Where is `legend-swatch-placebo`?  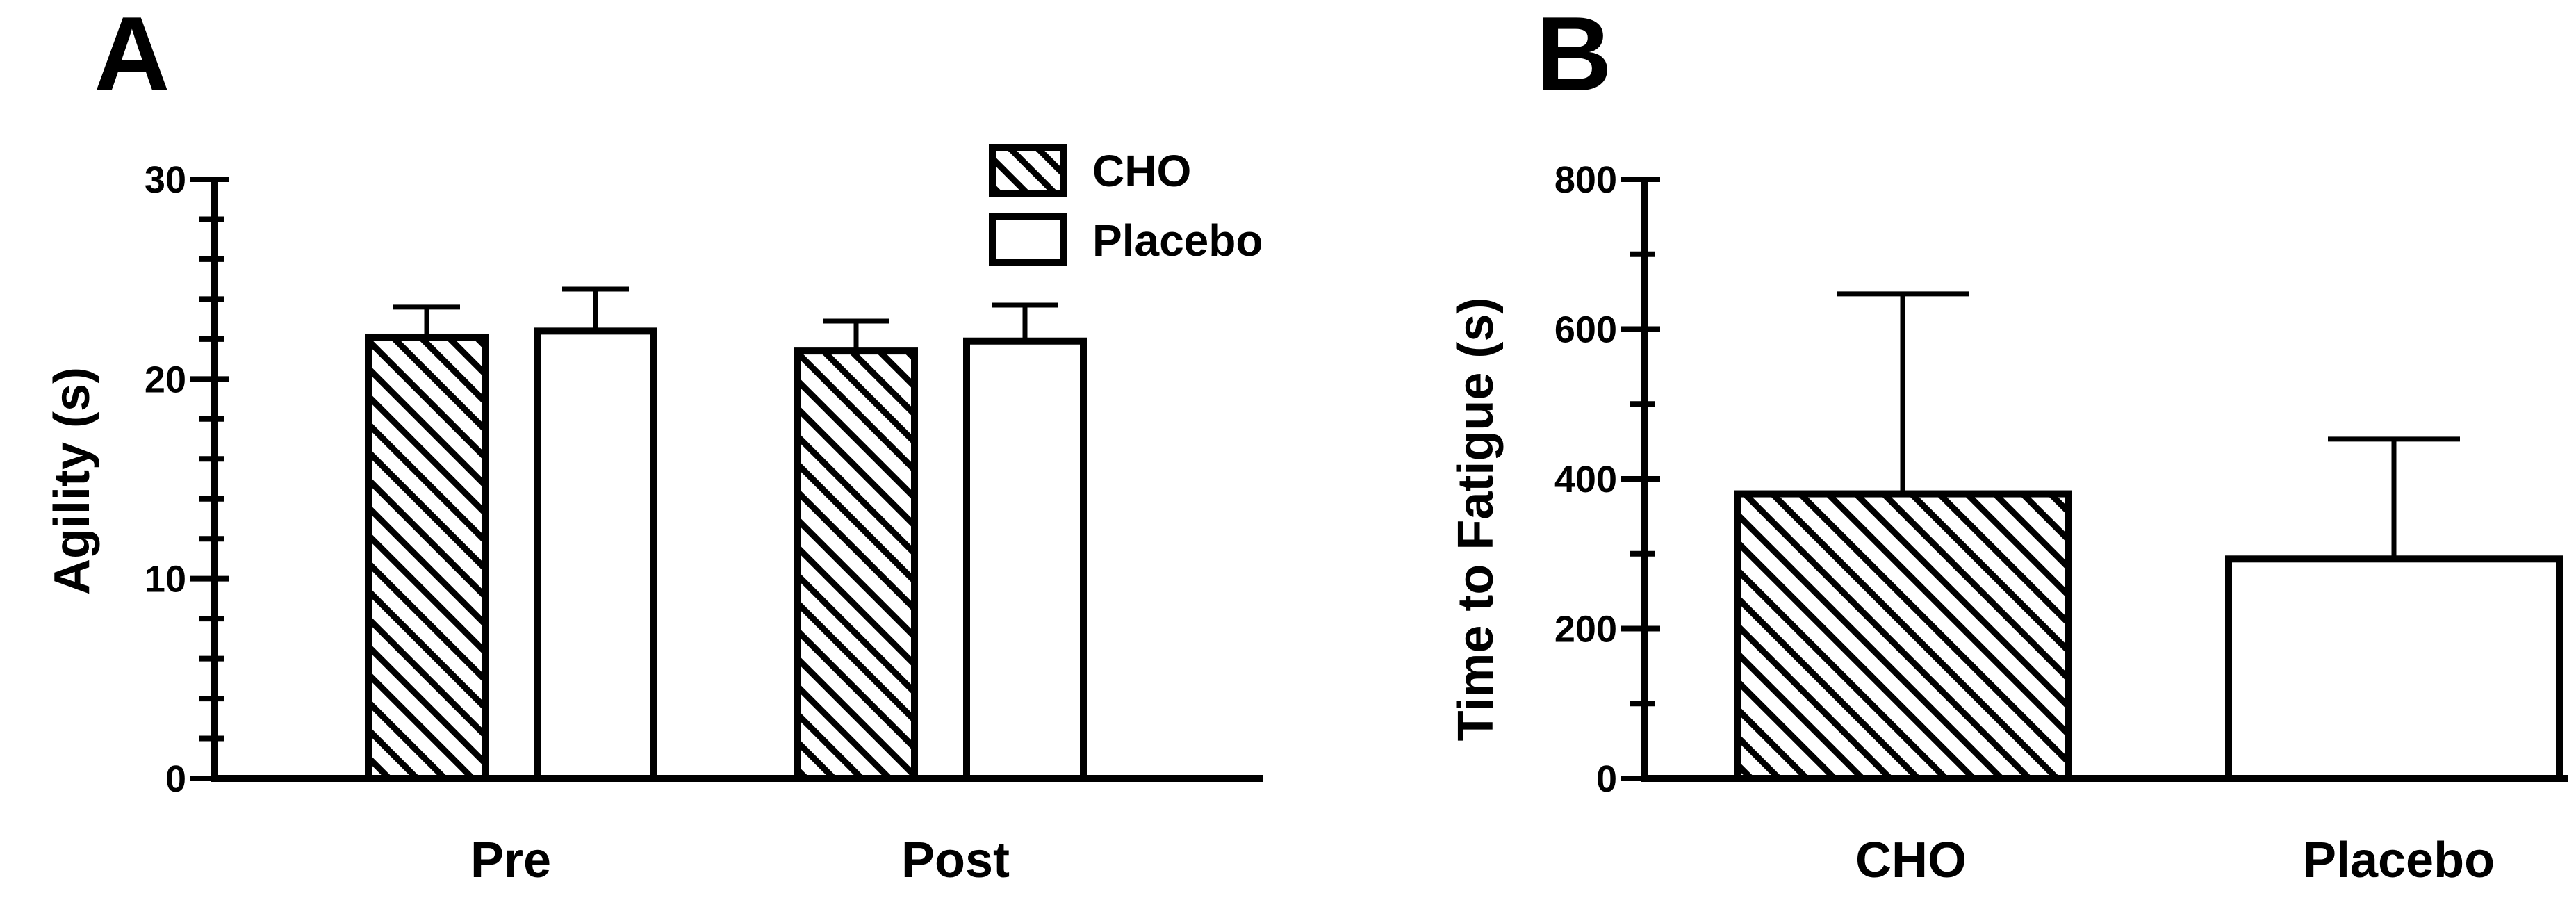
legend-swatch-placebo is located at coordinates (1028, 239).